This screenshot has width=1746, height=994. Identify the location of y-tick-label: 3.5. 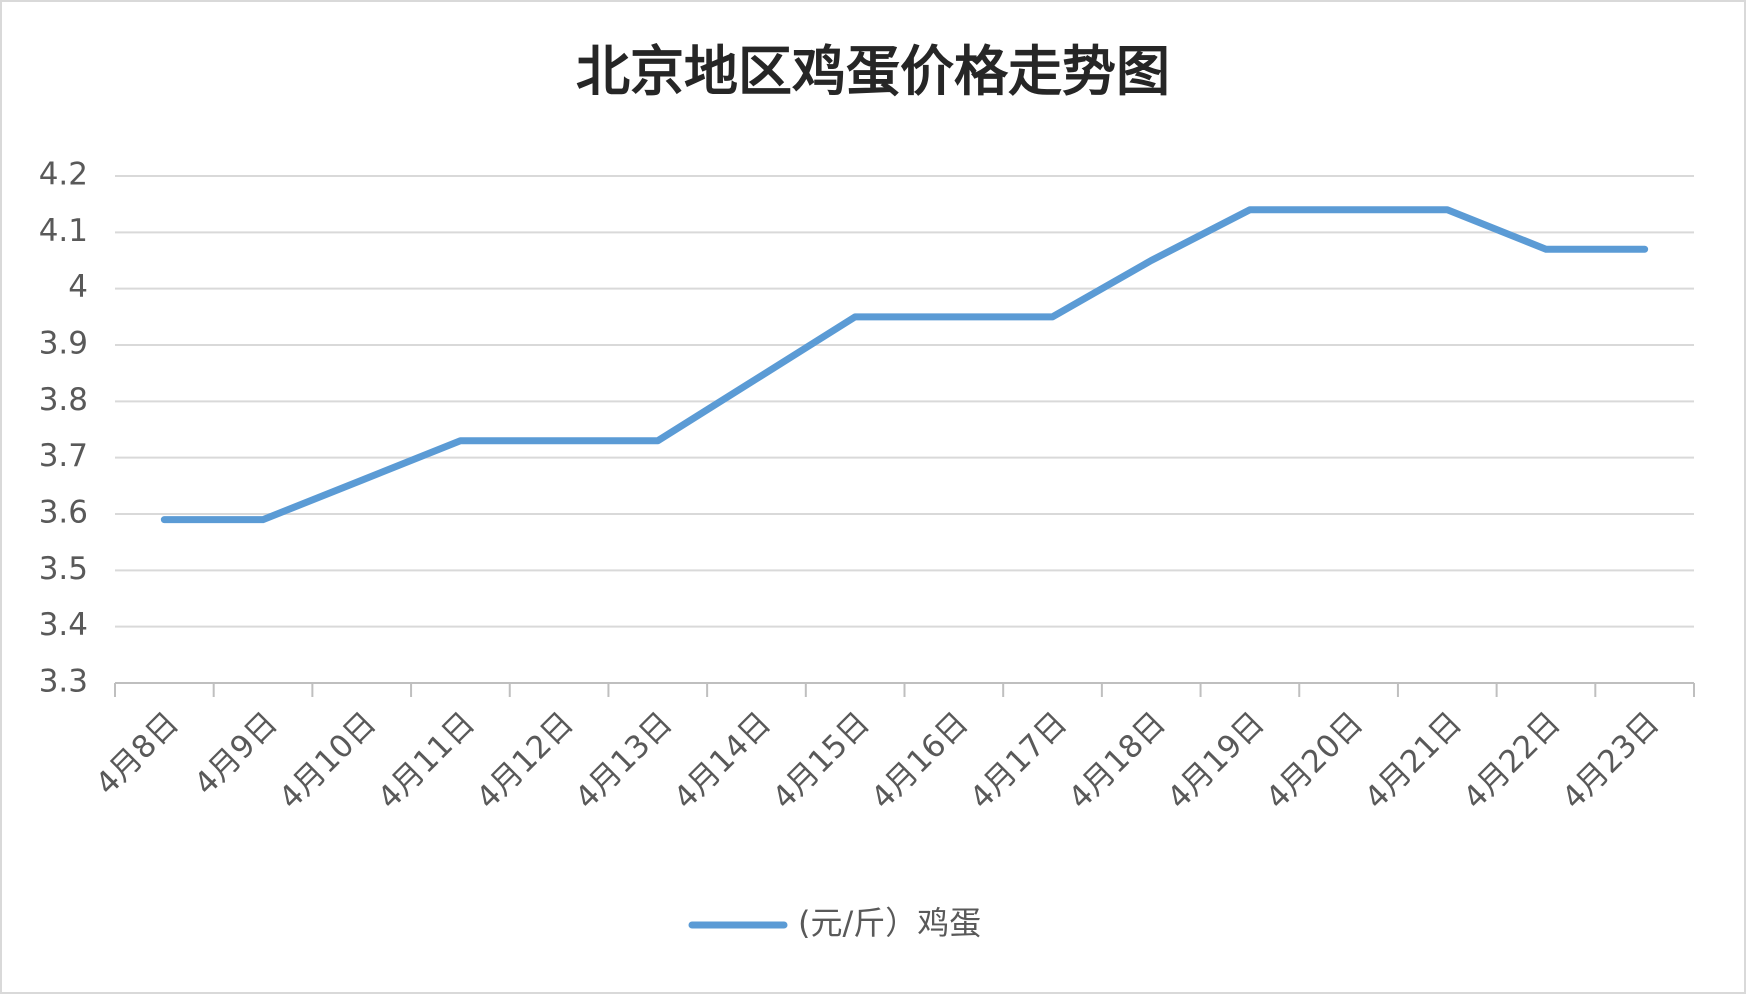
(63, 569).